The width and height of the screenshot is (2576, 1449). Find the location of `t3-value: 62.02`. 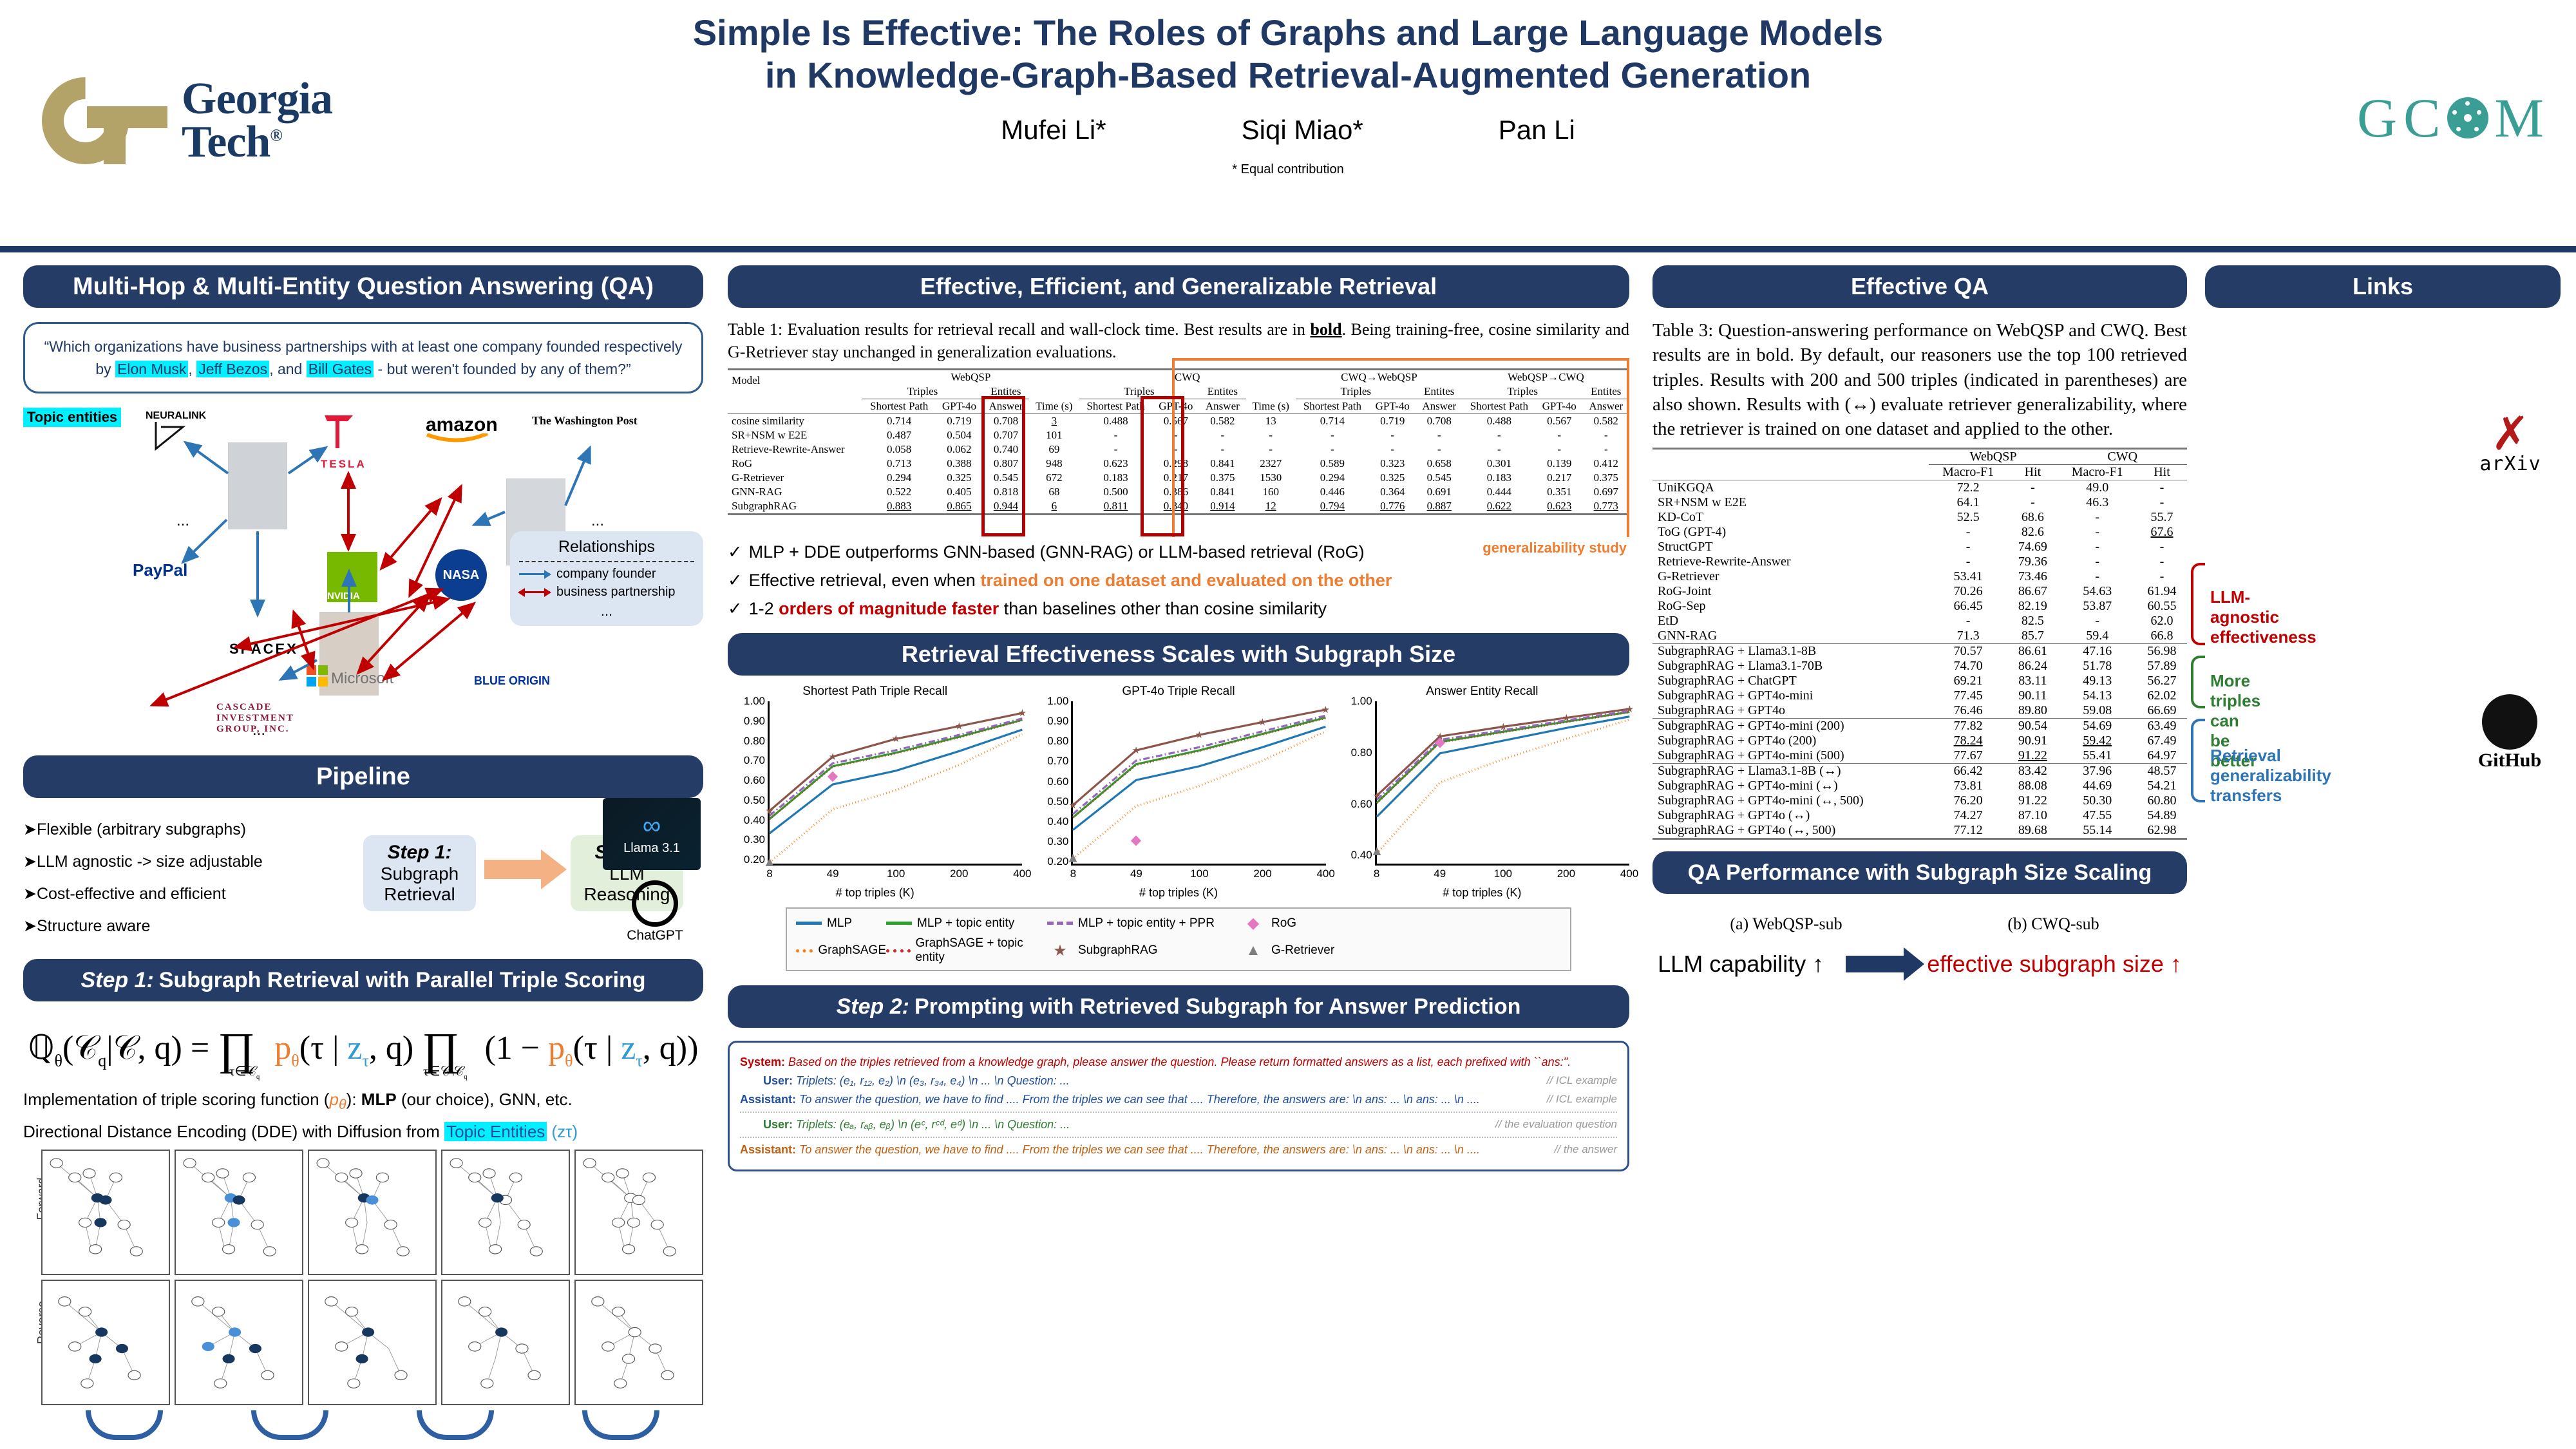

t3-value: 62.02 is located at coordinates (2162, 695).